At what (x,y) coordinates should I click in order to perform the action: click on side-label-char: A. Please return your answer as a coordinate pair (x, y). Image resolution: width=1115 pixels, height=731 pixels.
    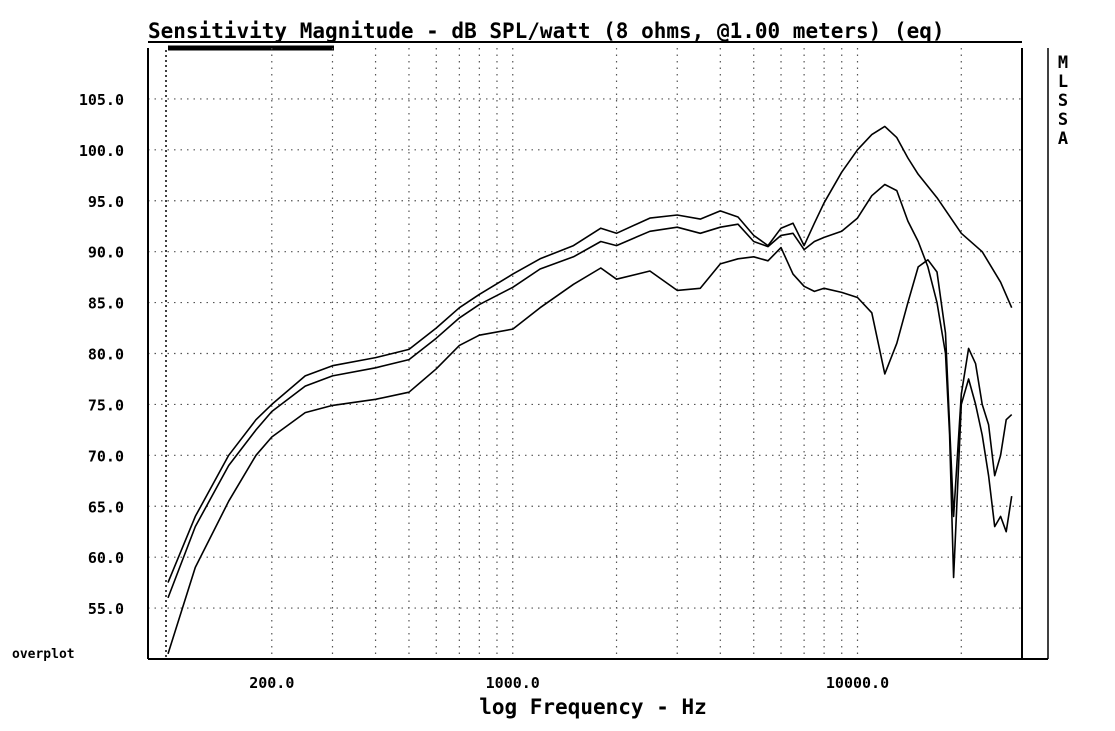
    Looking at the image, I should click on (1063, 139).